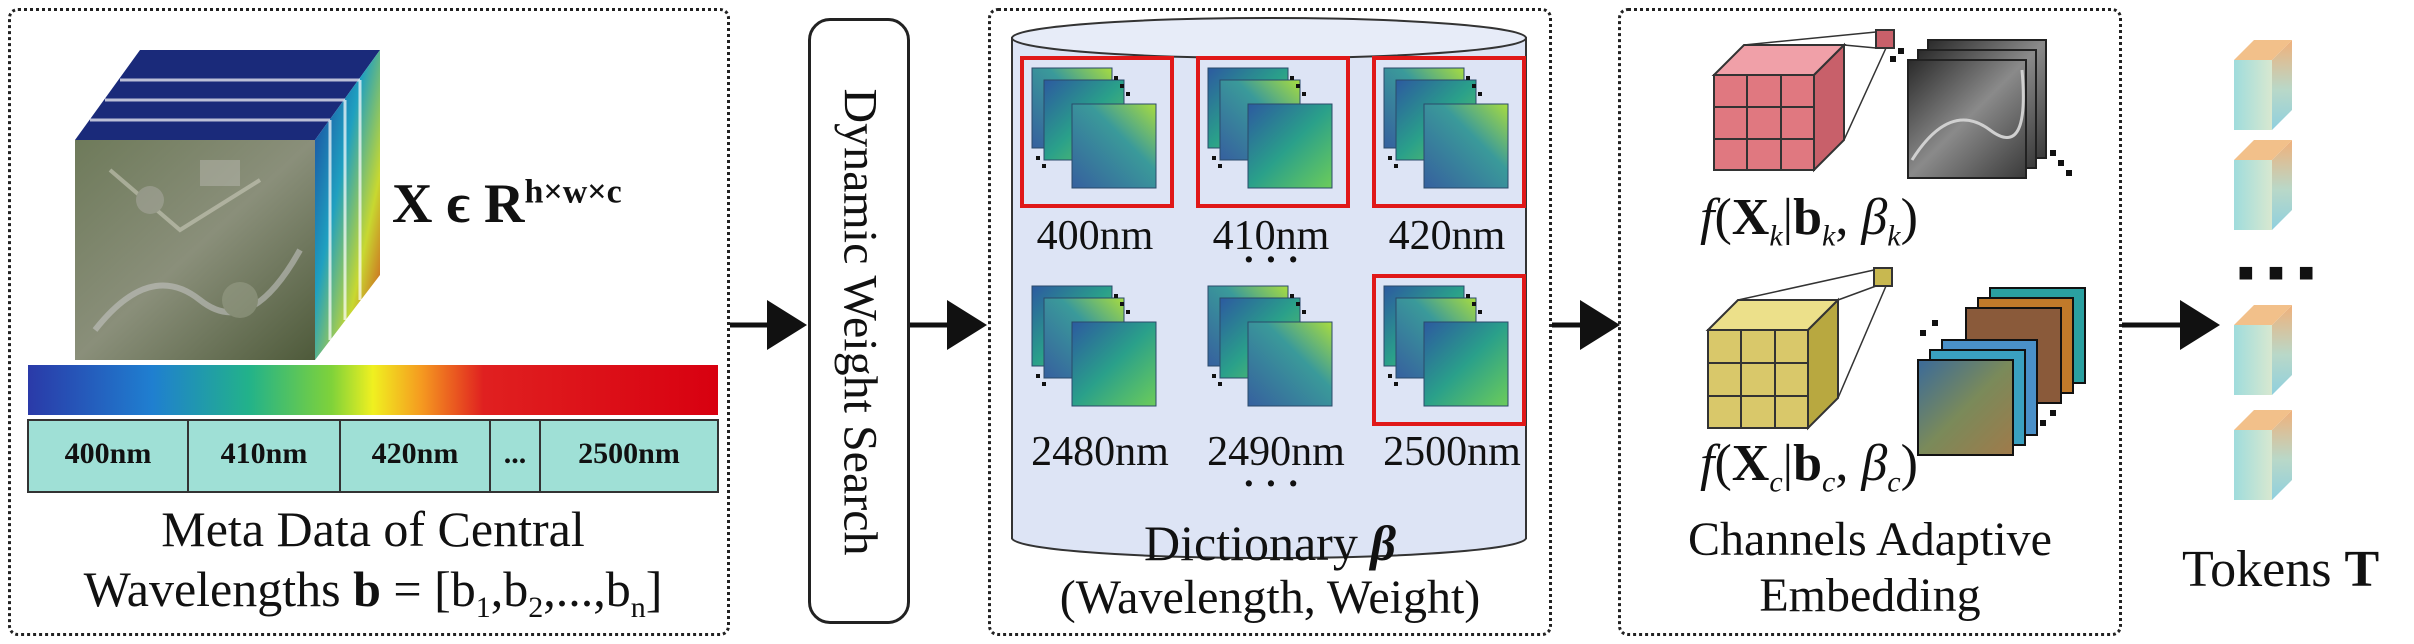 This screenshot has height=644, width=2414. What do you see at coordinates (507, 204) in the screenshot?
I see `equation-label: X ϵ Rh×w×c` at bounding box center [507, 204].